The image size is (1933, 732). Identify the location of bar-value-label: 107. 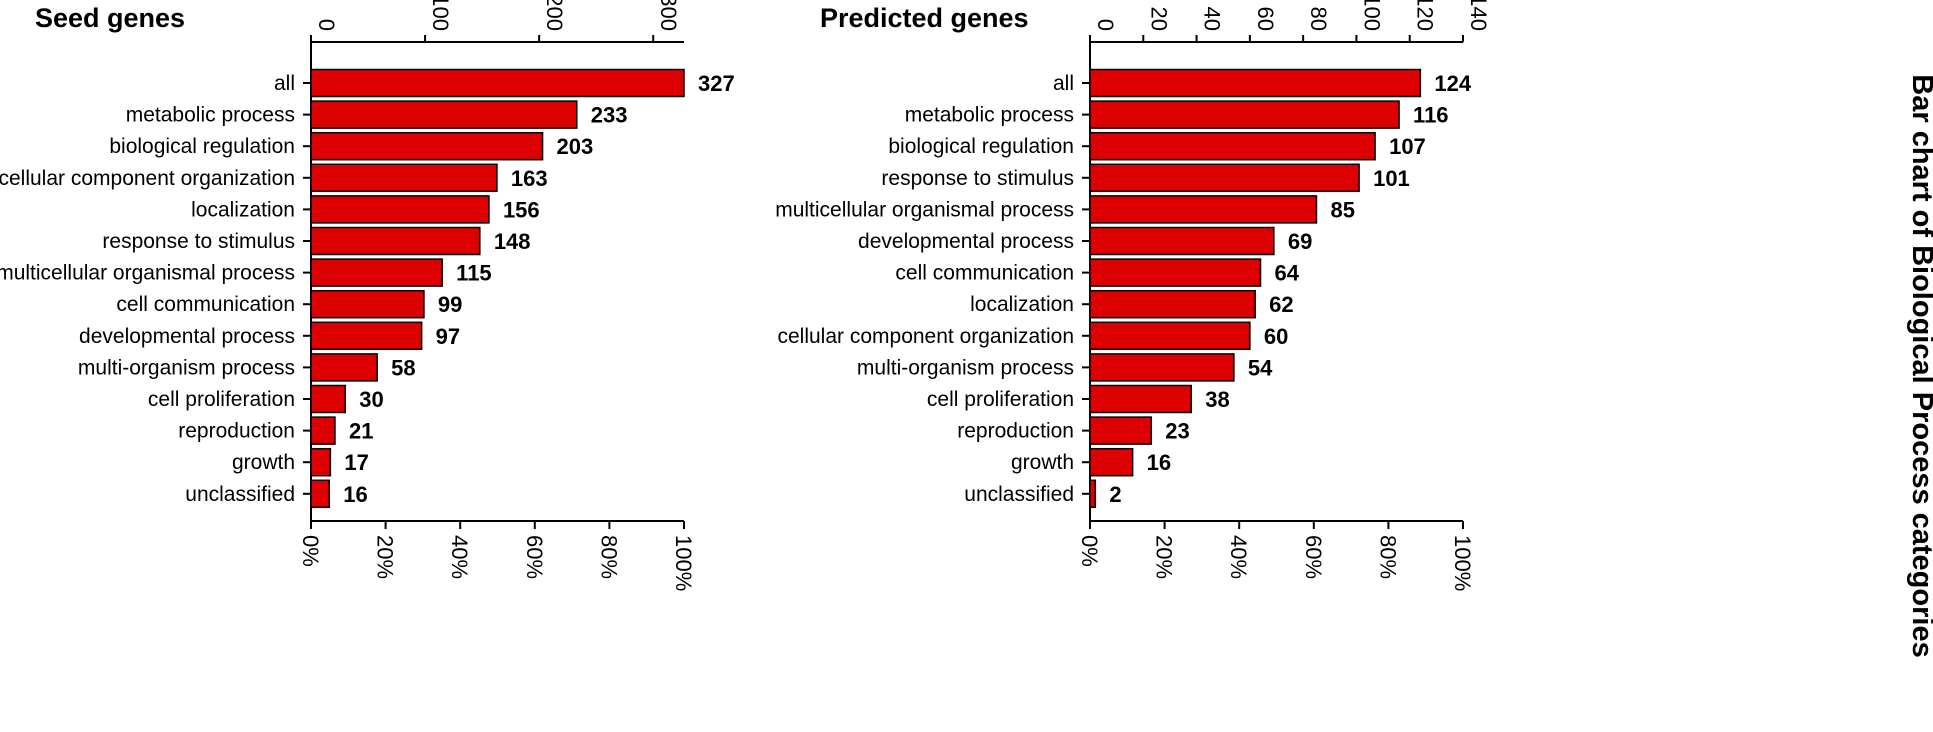
(1407, 146).